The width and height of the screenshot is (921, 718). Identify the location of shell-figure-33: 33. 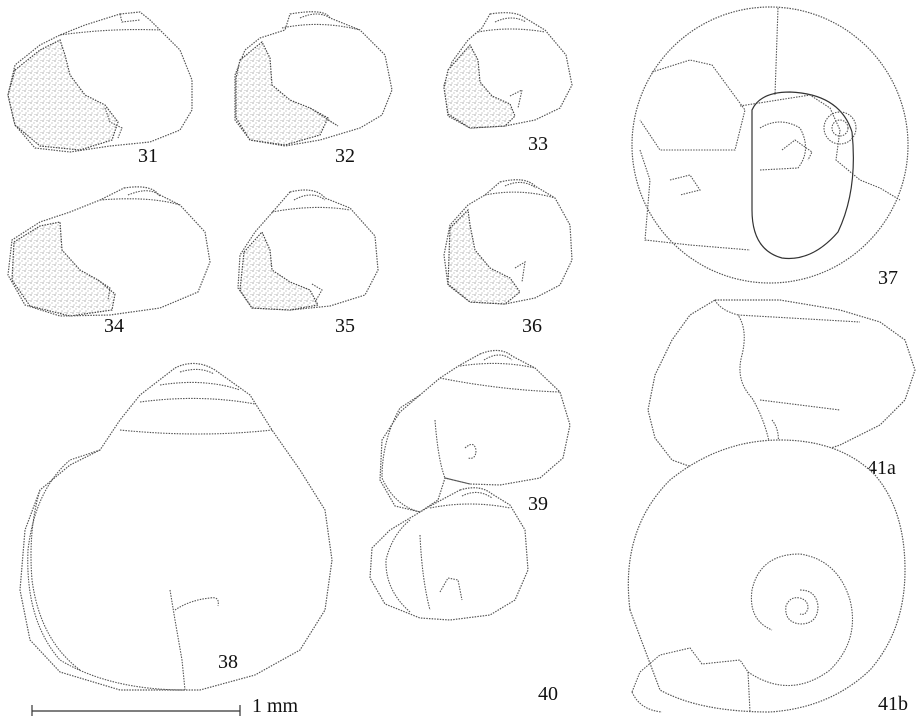
(508, 83).